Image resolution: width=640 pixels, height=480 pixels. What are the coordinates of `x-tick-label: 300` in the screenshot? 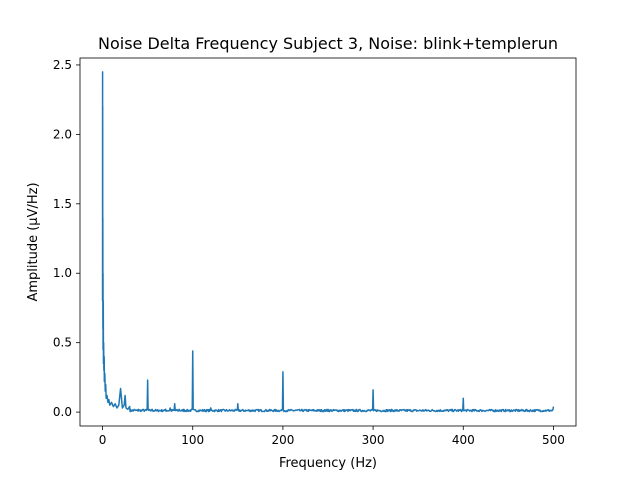 It's located at (373, 440).